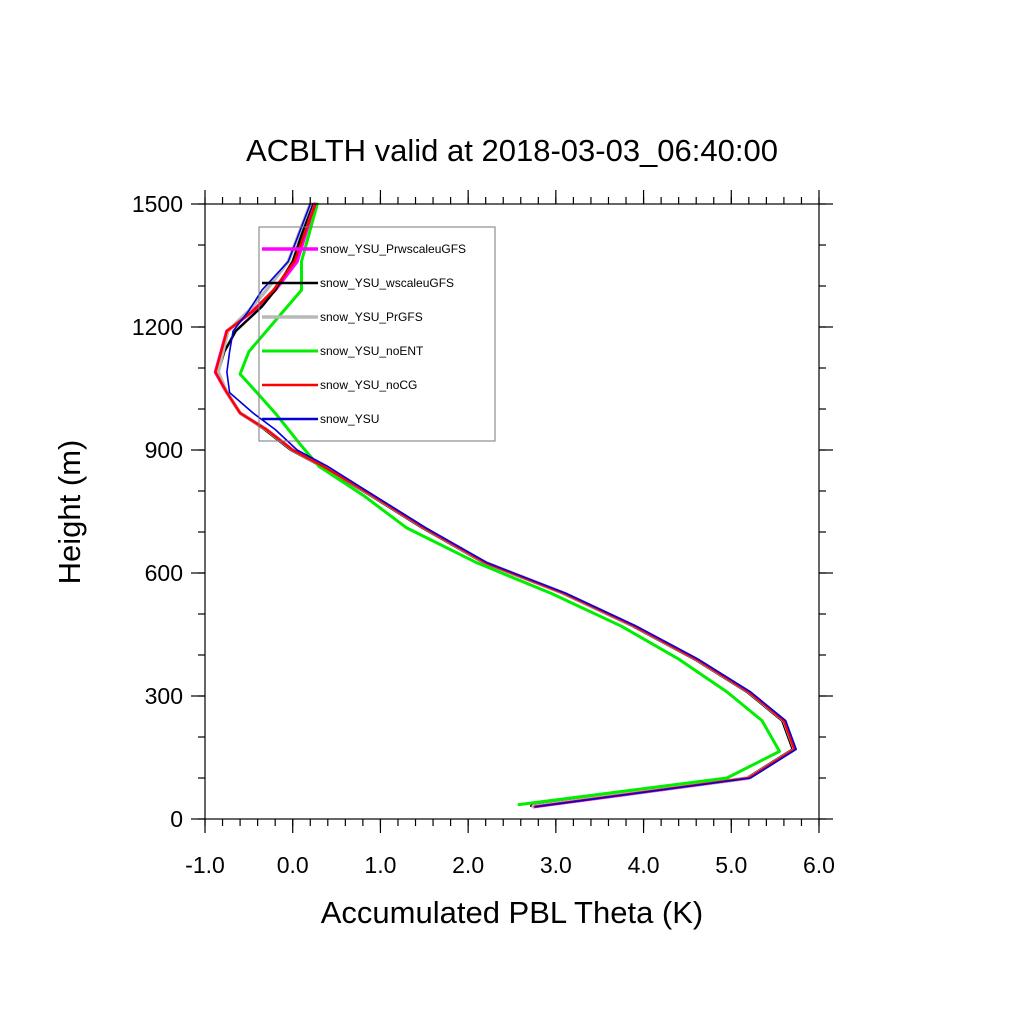  What do you see at coordinates (293, 865) in the screenshot?
I see `x-tick-label: 0.0` at bounding box center [293, 865].